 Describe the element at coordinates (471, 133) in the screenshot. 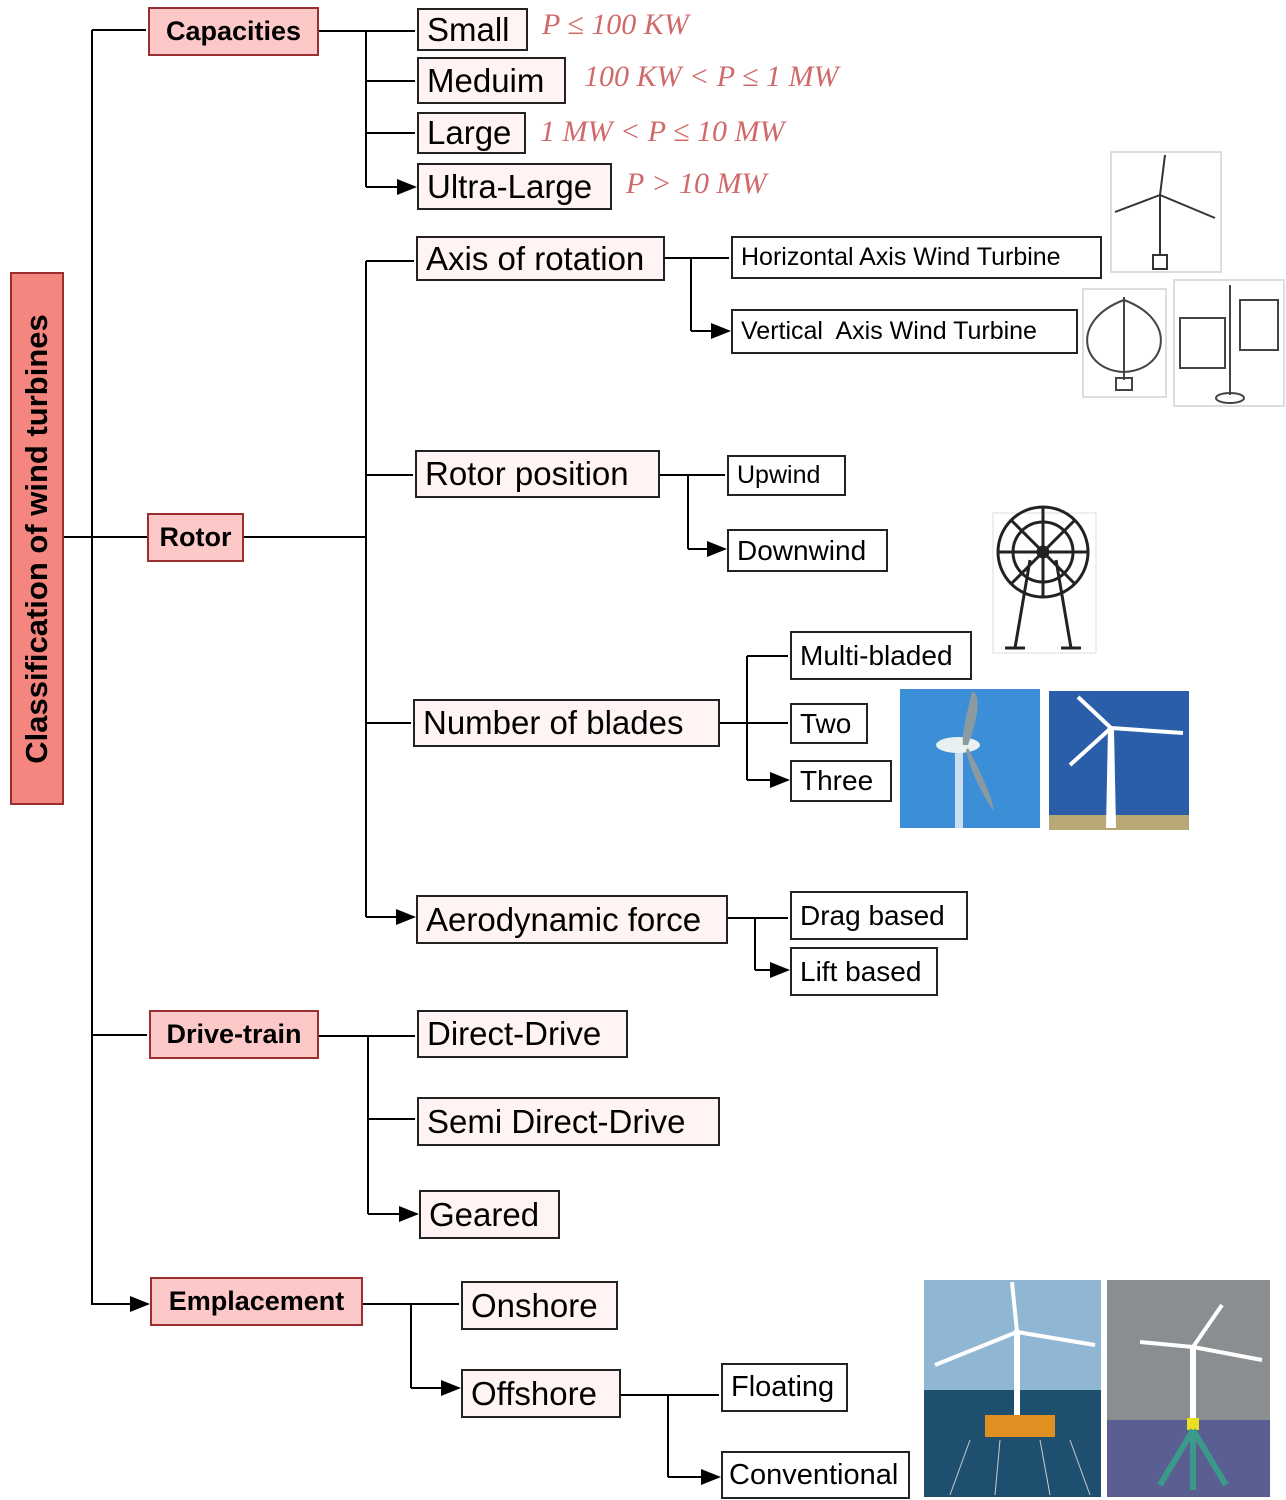

I see `node: Large` at that location.